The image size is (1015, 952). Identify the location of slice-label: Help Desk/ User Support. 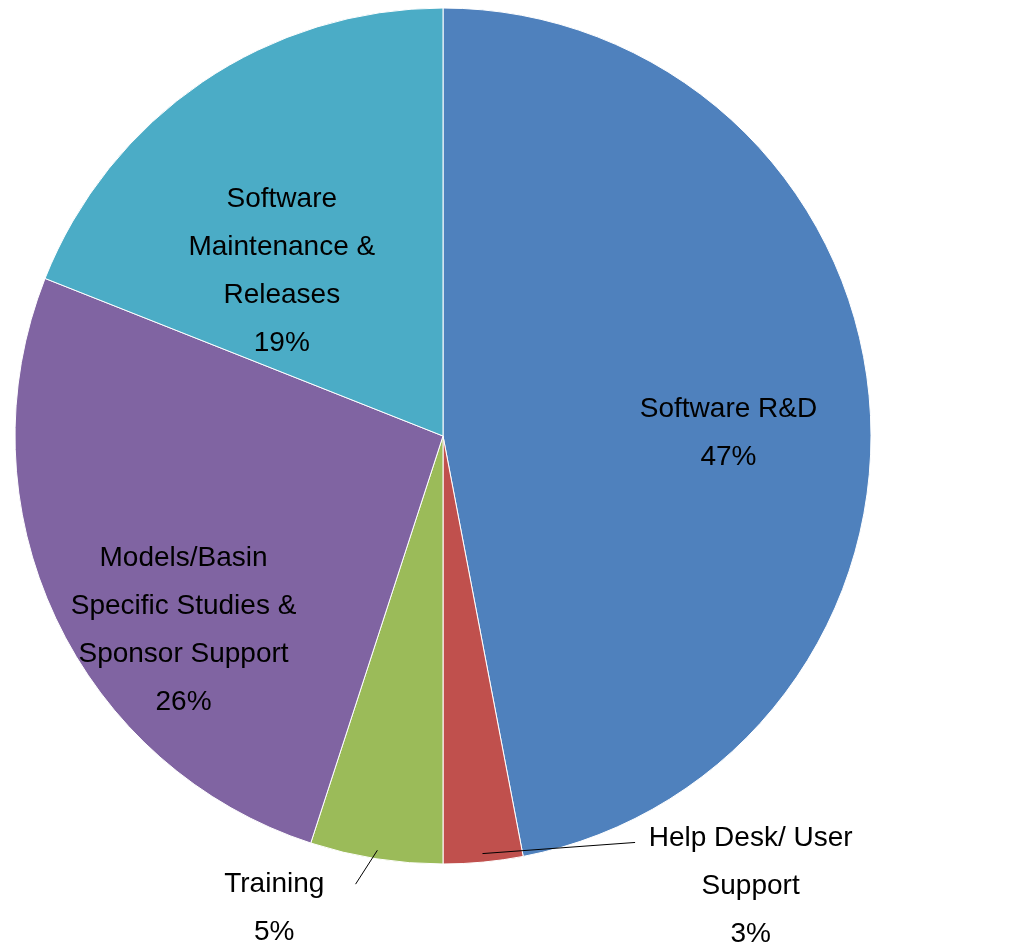
(750, 861).